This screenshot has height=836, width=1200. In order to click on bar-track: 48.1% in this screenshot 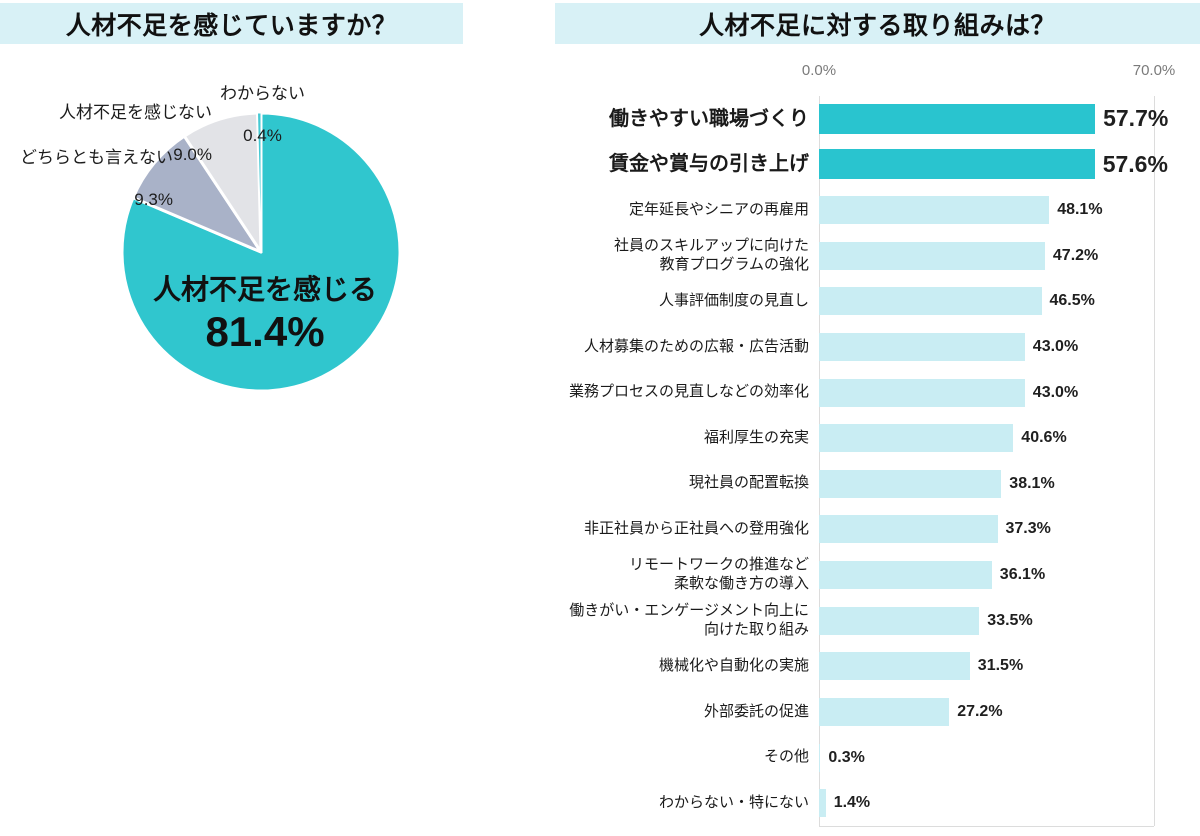, I will do `click(1009, 210)`.